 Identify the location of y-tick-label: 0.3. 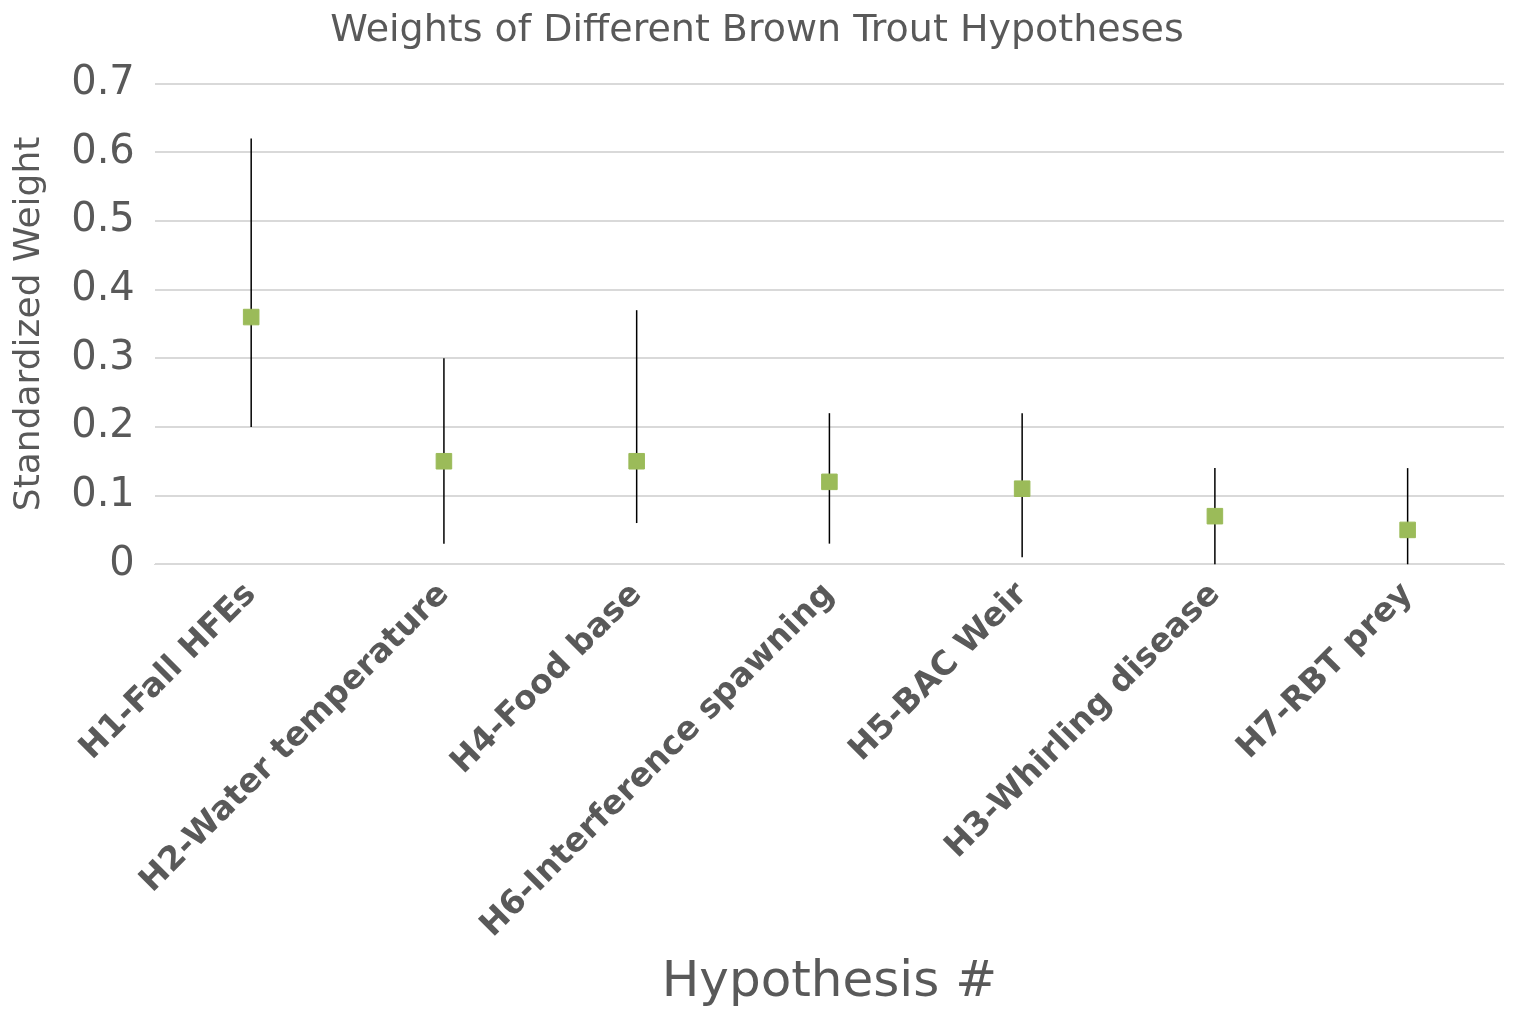
(103, 354).